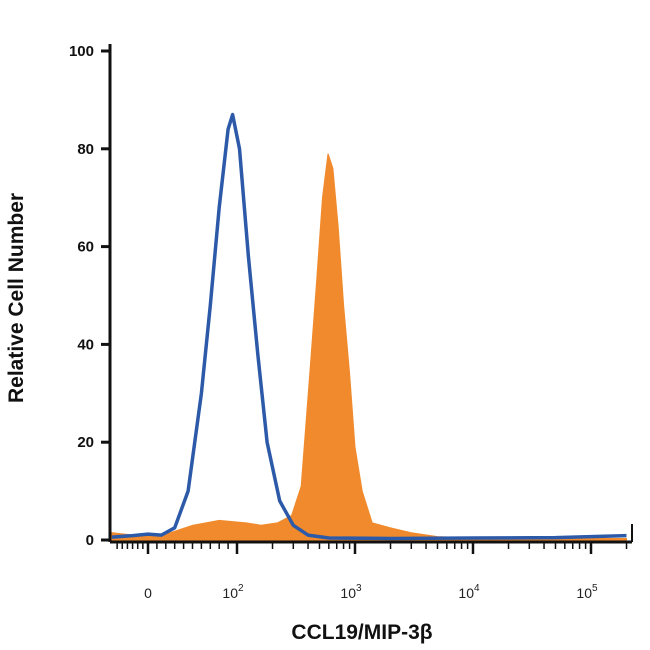 This screenshot has height=650, width=650. Describe the element at coordinates (372, 571) in the screenshot. I see `x-axis-ticks: 0 10² 10³ 10⁴ 10⁵` at that location.